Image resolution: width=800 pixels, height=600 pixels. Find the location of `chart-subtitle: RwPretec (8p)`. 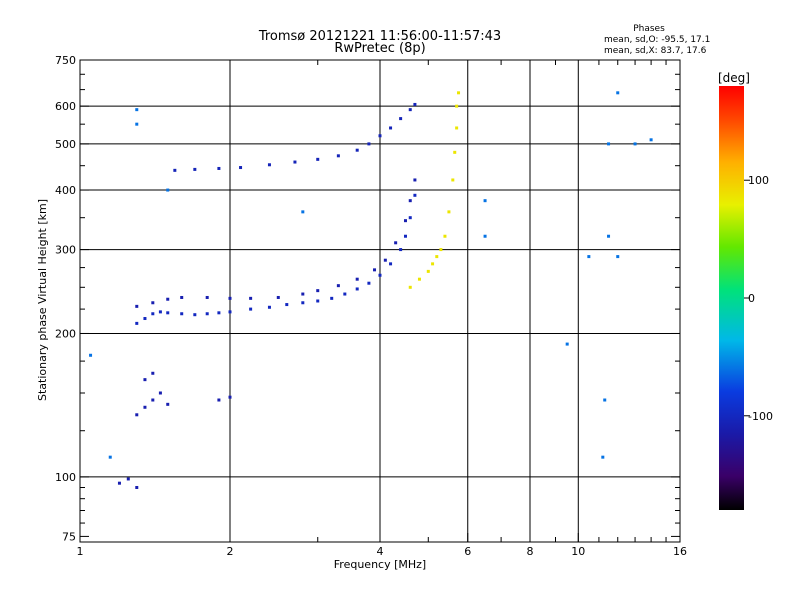

chart-subtitle: RwPretec (8p) is located at coordinates (379, 48).